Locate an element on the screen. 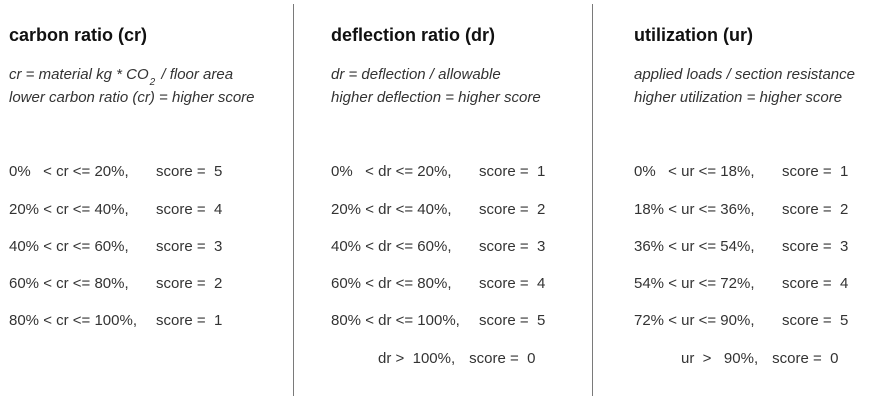  score-row: 60% < cr <= 80%, score = 2 is located at coordinates (115, 283).